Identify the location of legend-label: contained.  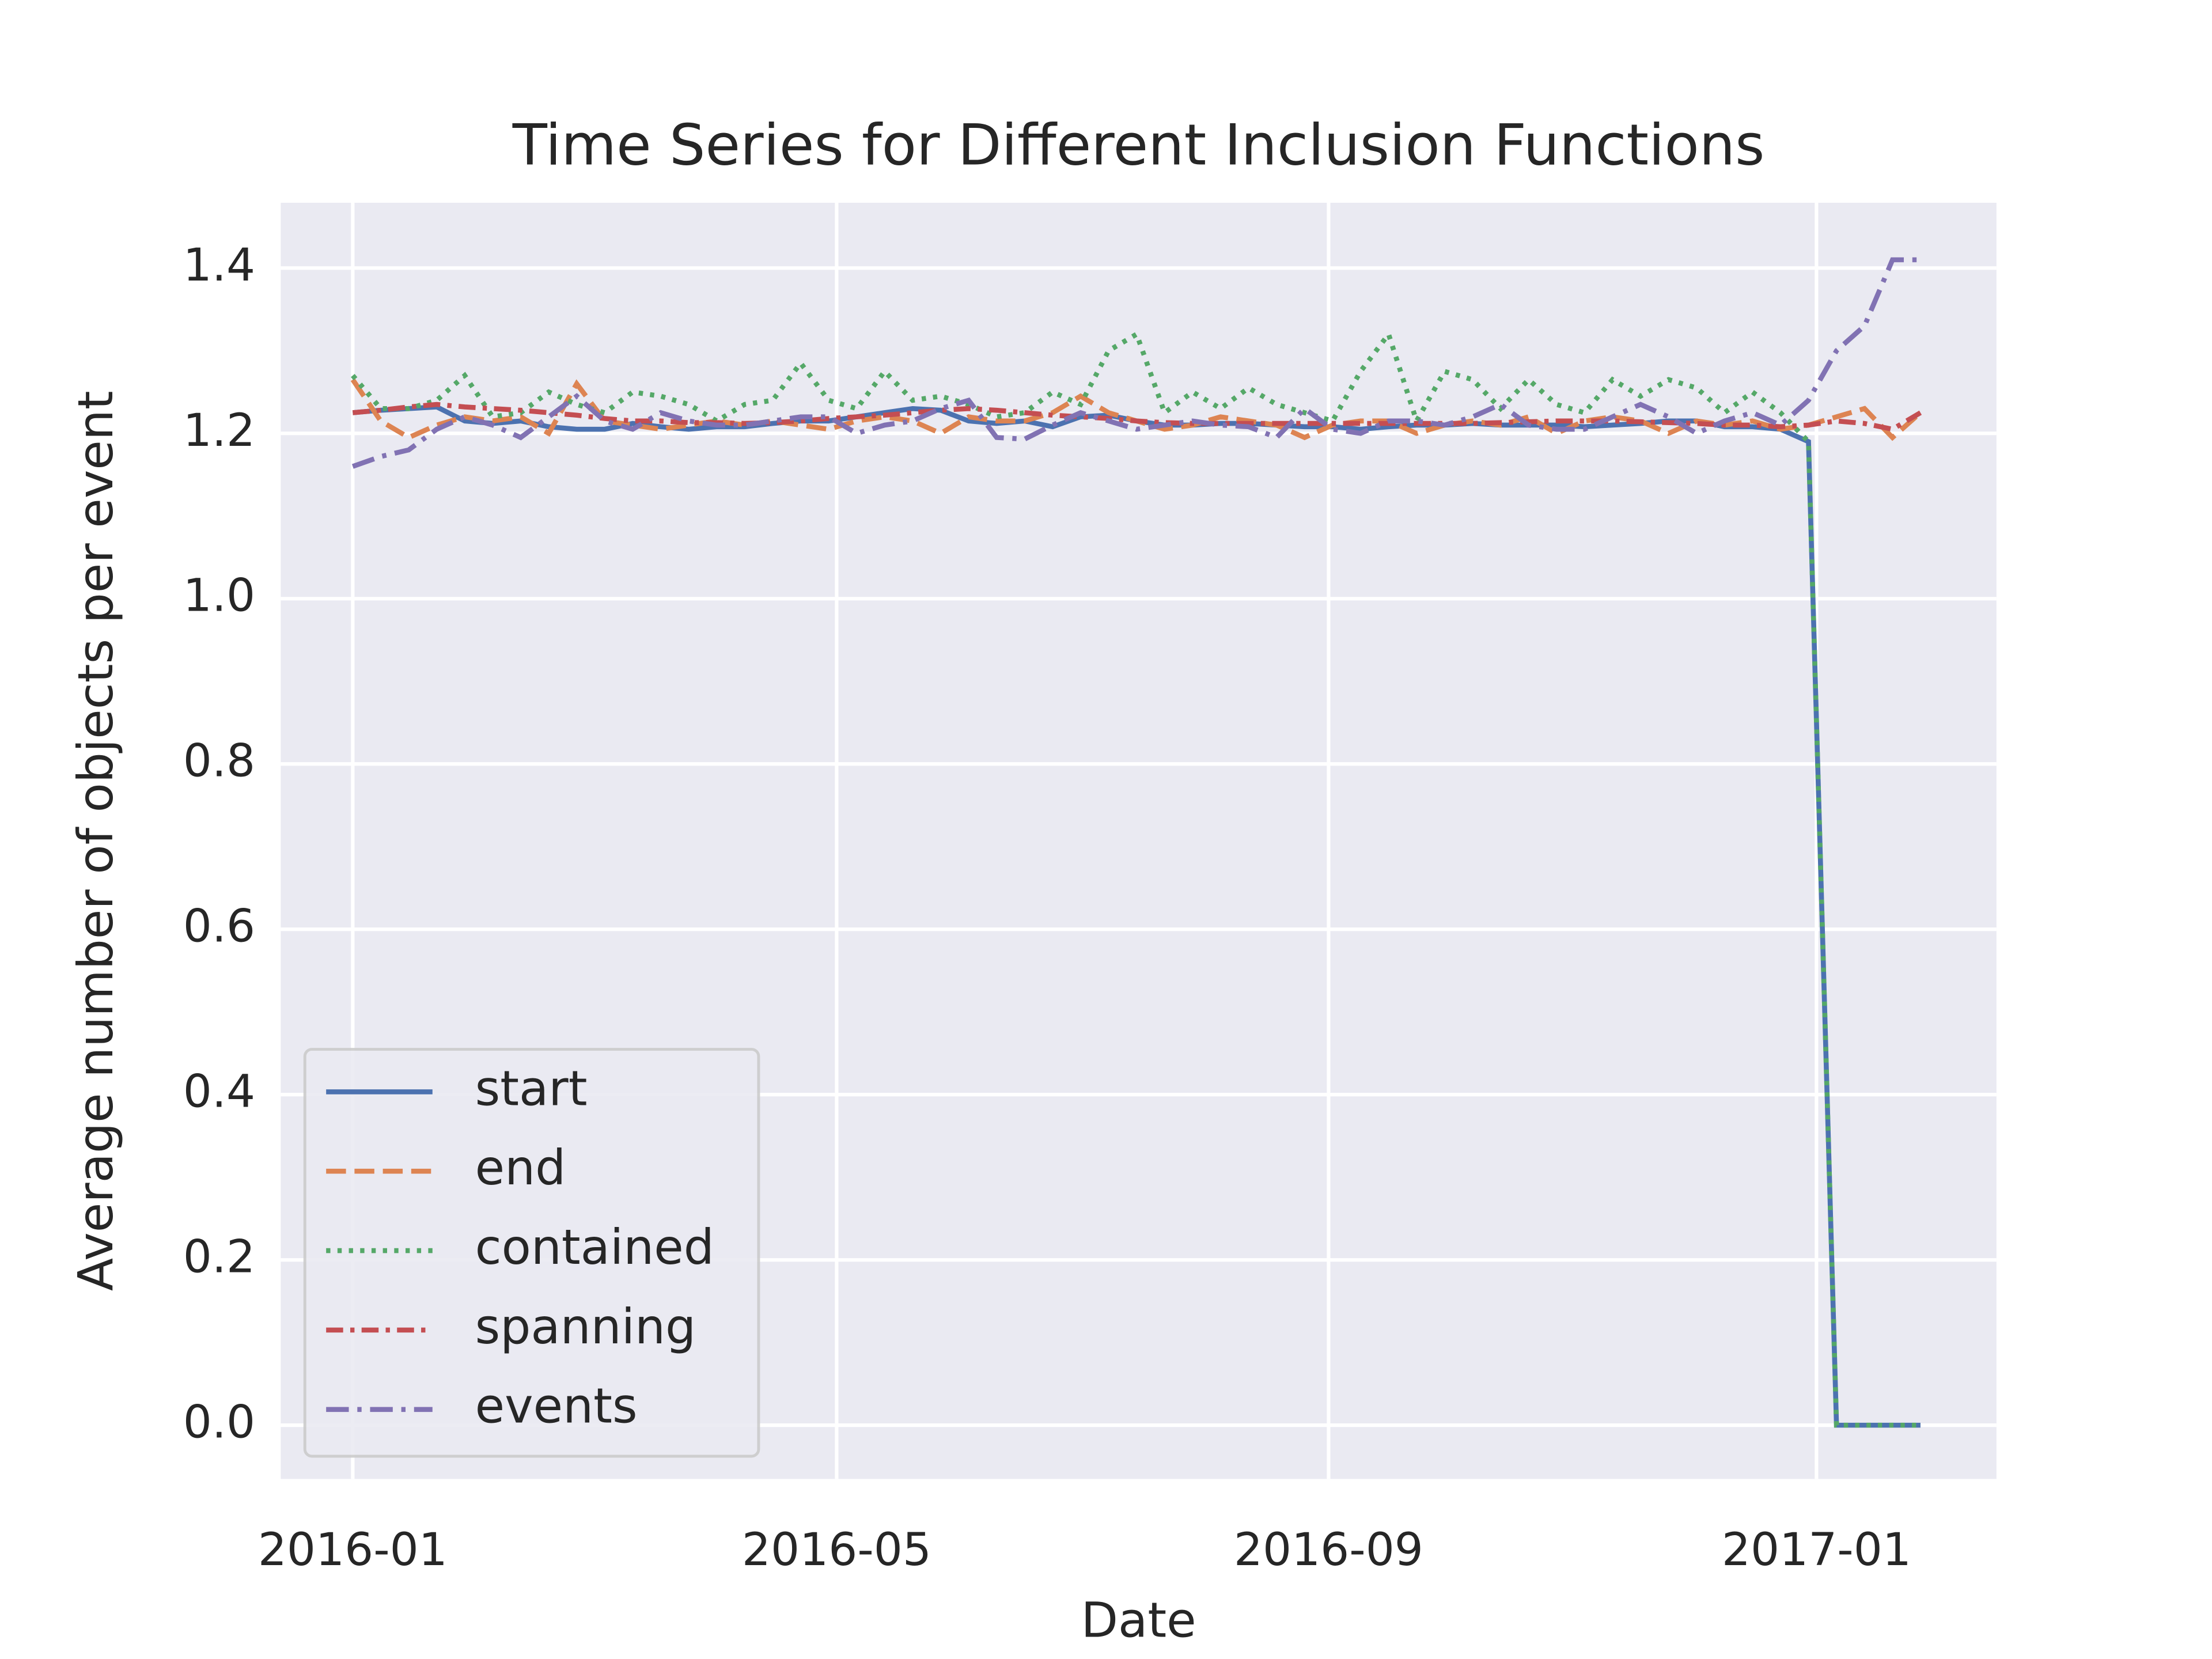
(594, 1247).